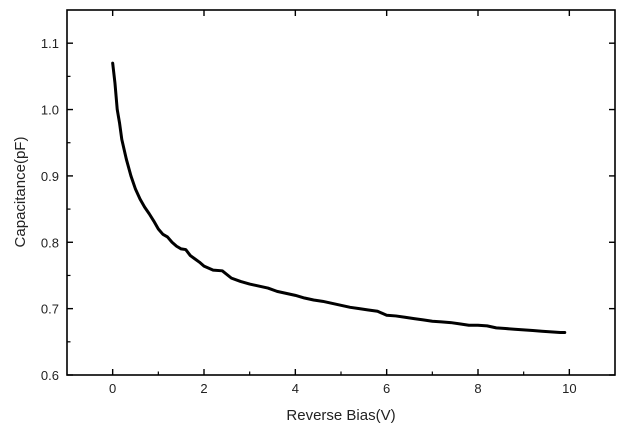 The height and width of the screenshot is (431, 631). Describe the element at coordinates (340, 415) in the screenshot. I see `x-axis-title: Reverse Bias(V)` at that location.